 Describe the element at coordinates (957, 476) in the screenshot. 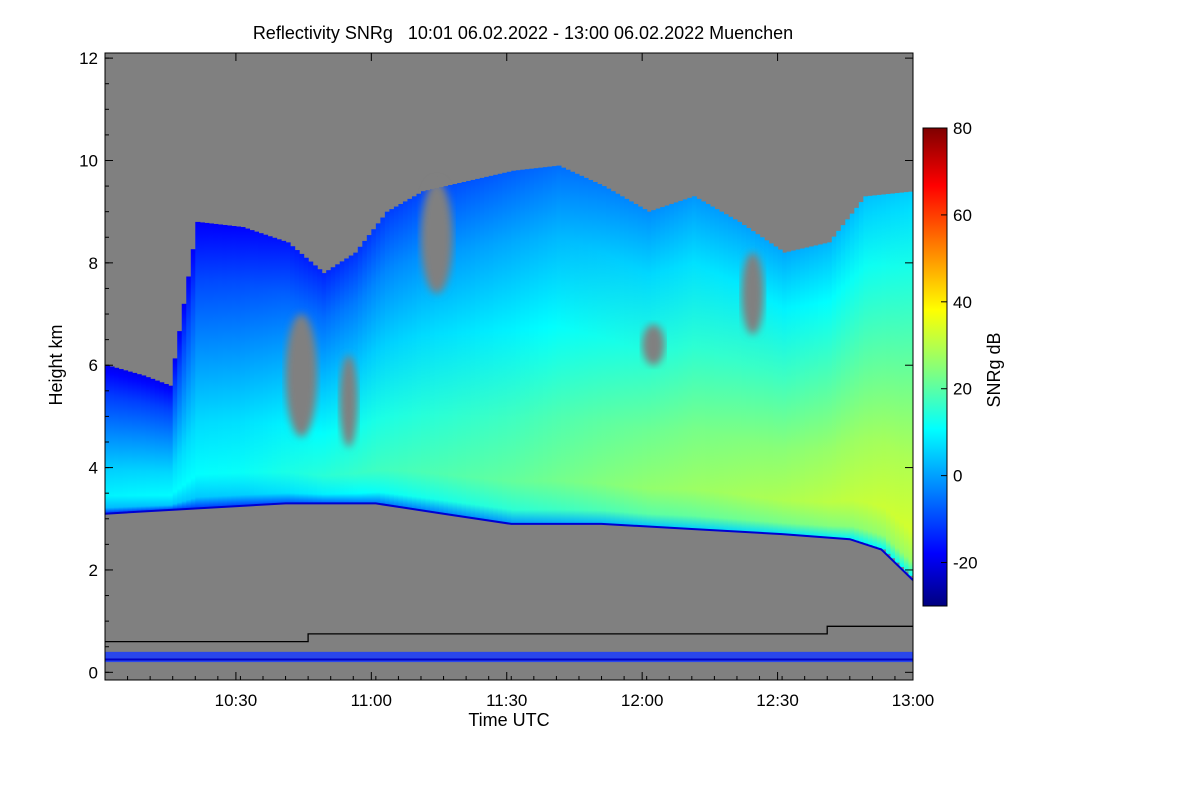

I see `colorbar-tick-label: 0` at that location.